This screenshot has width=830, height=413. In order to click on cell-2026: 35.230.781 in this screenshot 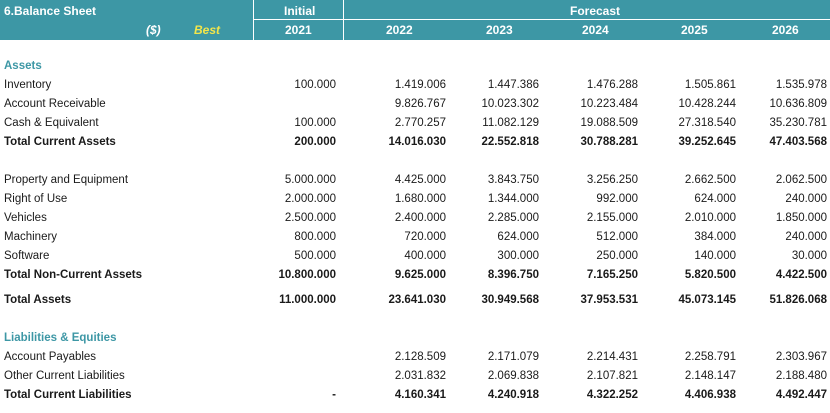, I will do `click(798, 123)`.